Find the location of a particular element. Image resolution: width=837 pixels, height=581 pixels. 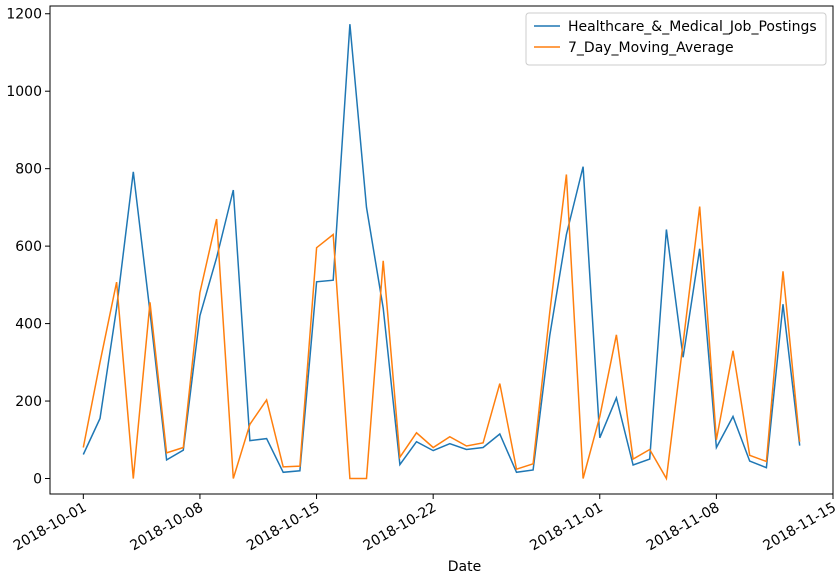

legend-label-2: 7_Day_Moving_Average is located at coordinates (651, 48).